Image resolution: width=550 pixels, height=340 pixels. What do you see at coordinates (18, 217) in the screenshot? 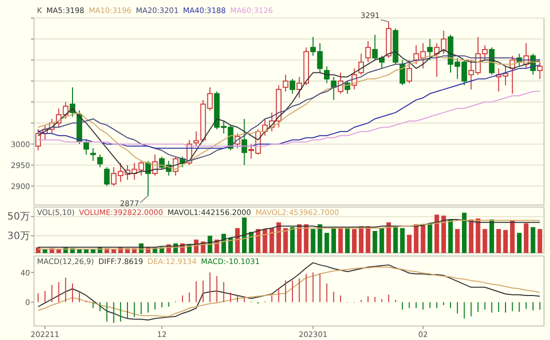
I see `y-tick-label: 50万` at bounding box center [18, 217].